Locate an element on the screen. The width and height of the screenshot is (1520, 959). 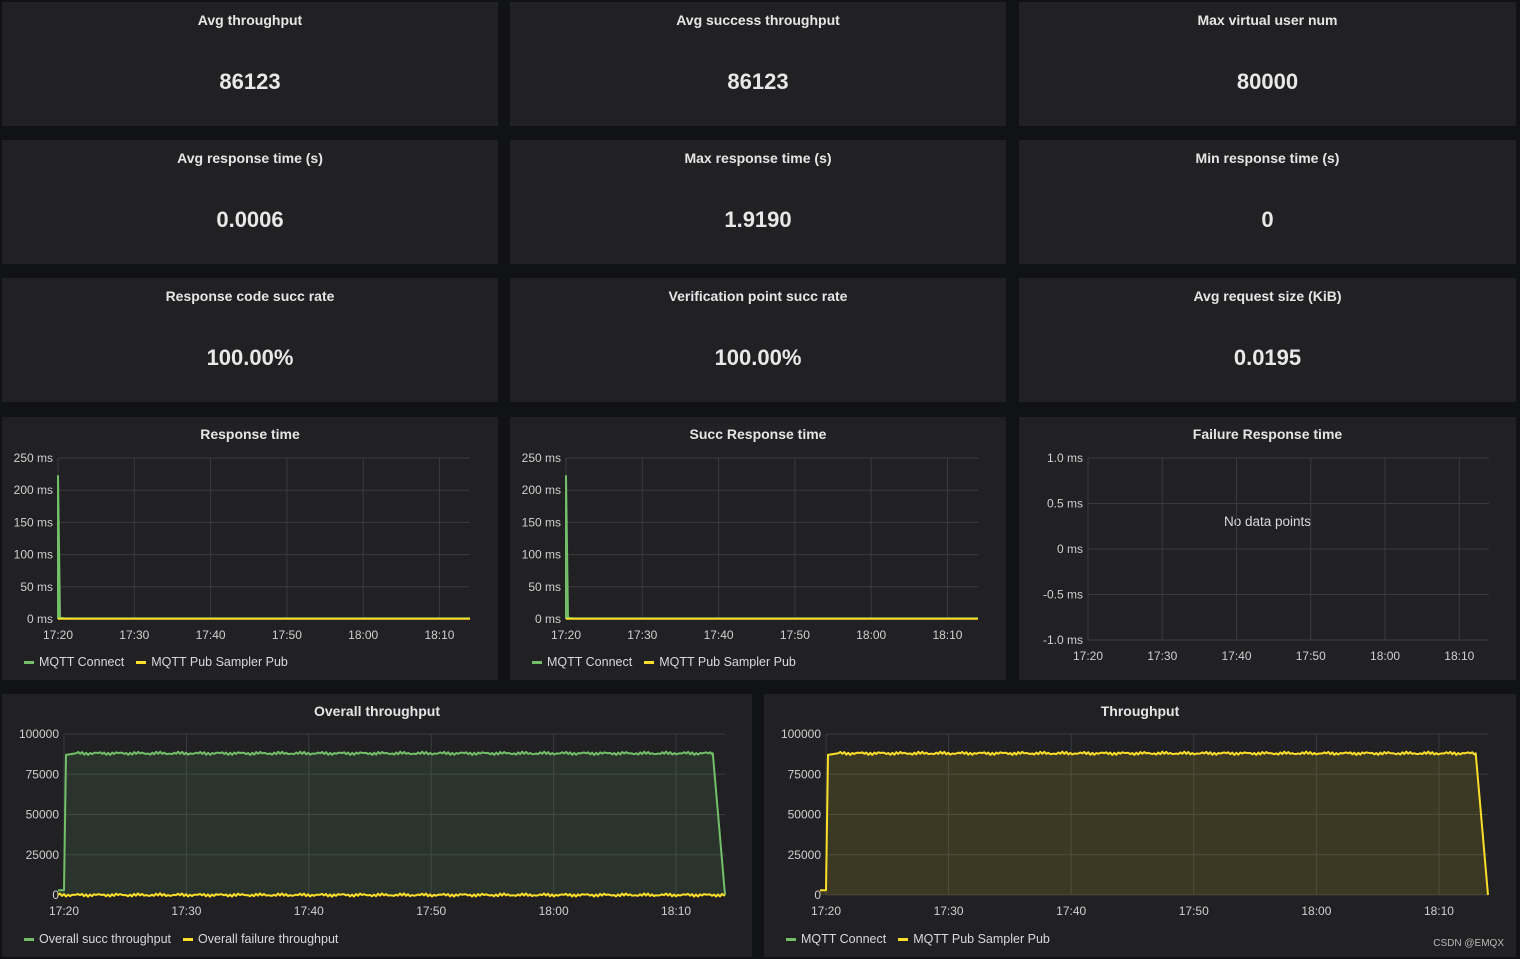
chart-title: Succ Response time is located at coordinates (758, 434).